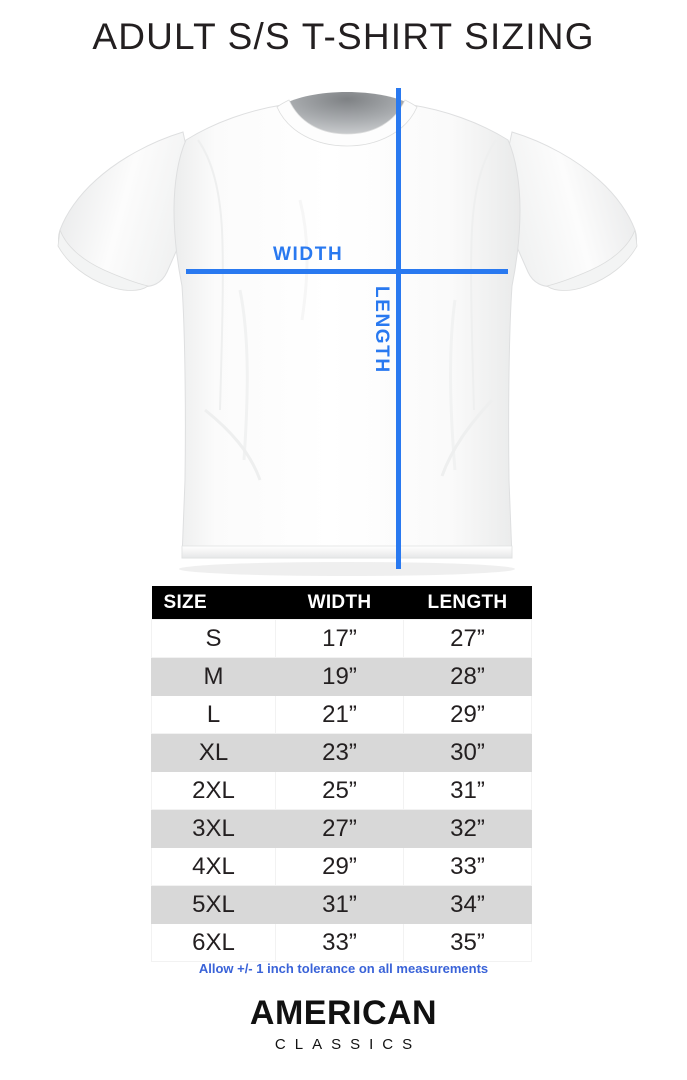 The image size is (687, 1080). I want to click on cell-size: XL, so click(213, 752).